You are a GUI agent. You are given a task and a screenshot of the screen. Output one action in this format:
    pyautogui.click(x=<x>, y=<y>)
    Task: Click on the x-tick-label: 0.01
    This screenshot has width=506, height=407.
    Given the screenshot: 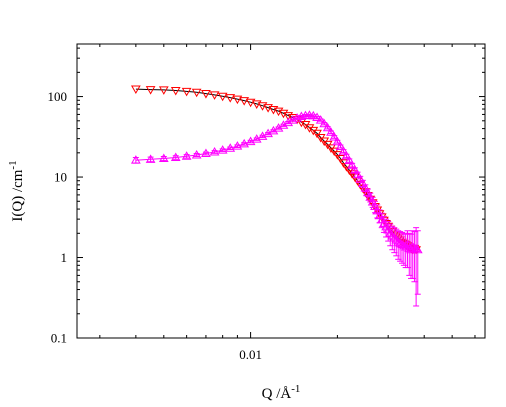 What is the action you would take?
    pyautogui.click(x=250, y=354)
    